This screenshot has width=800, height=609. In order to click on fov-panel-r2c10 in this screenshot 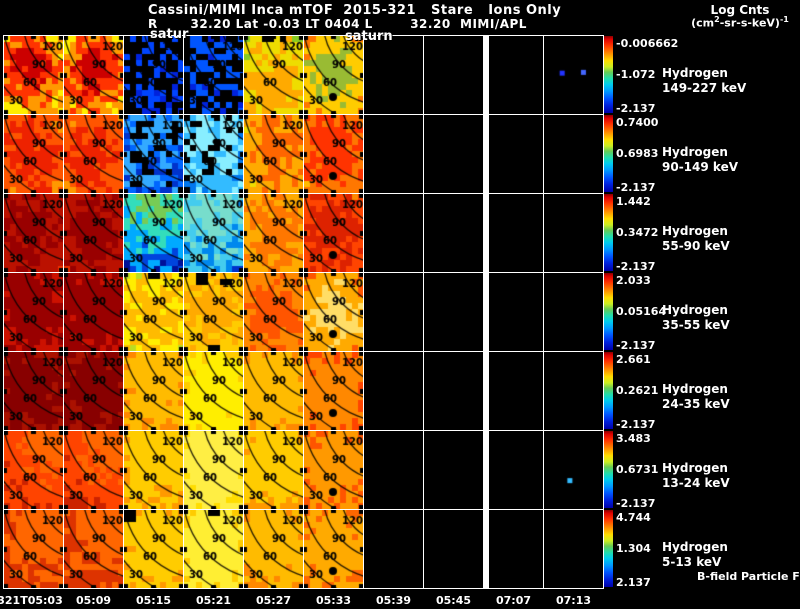, I will do `click(573, 154)`.